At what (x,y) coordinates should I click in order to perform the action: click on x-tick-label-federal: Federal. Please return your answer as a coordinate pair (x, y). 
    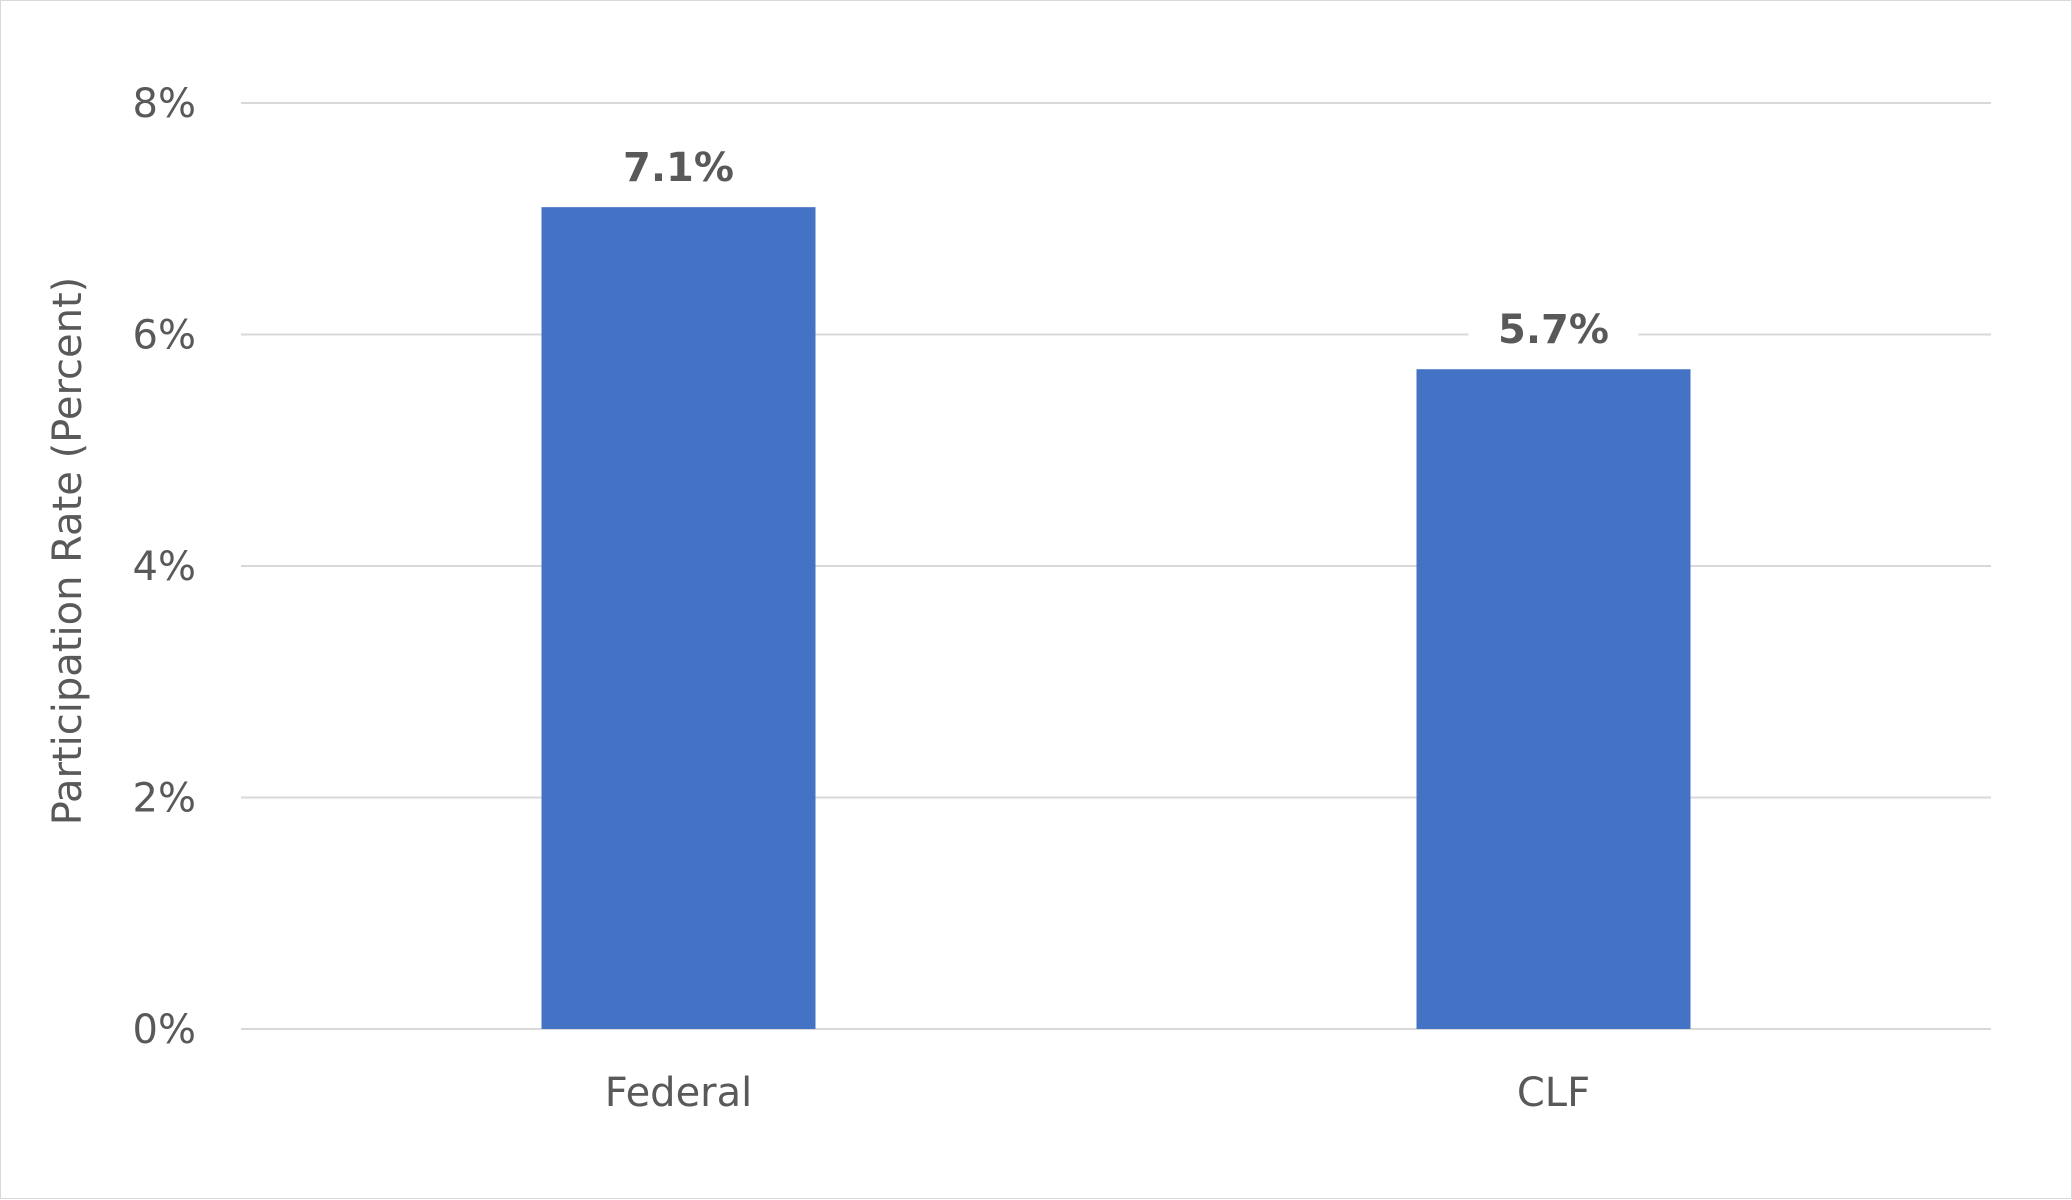
    Looking at the image, I should click on (679, 1093).